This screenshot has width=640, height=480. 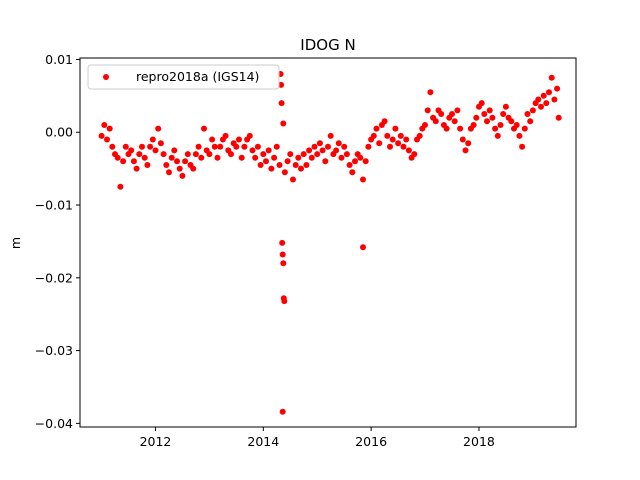 I want to click on x-tick-label: 2018, so click(x=479, y=441).